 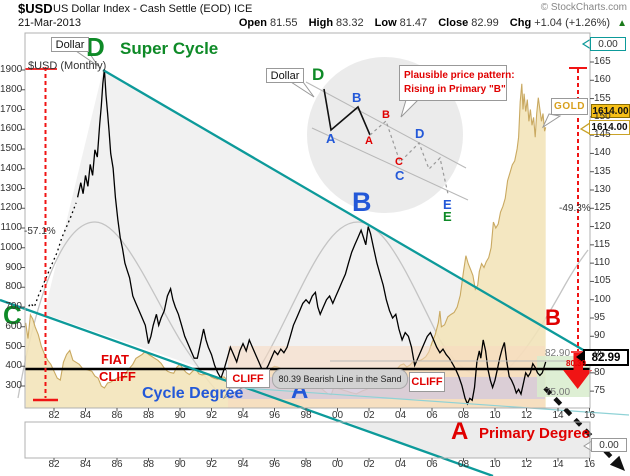 I want to click on axis-tick-label: 400, so click(x=13, y=366).